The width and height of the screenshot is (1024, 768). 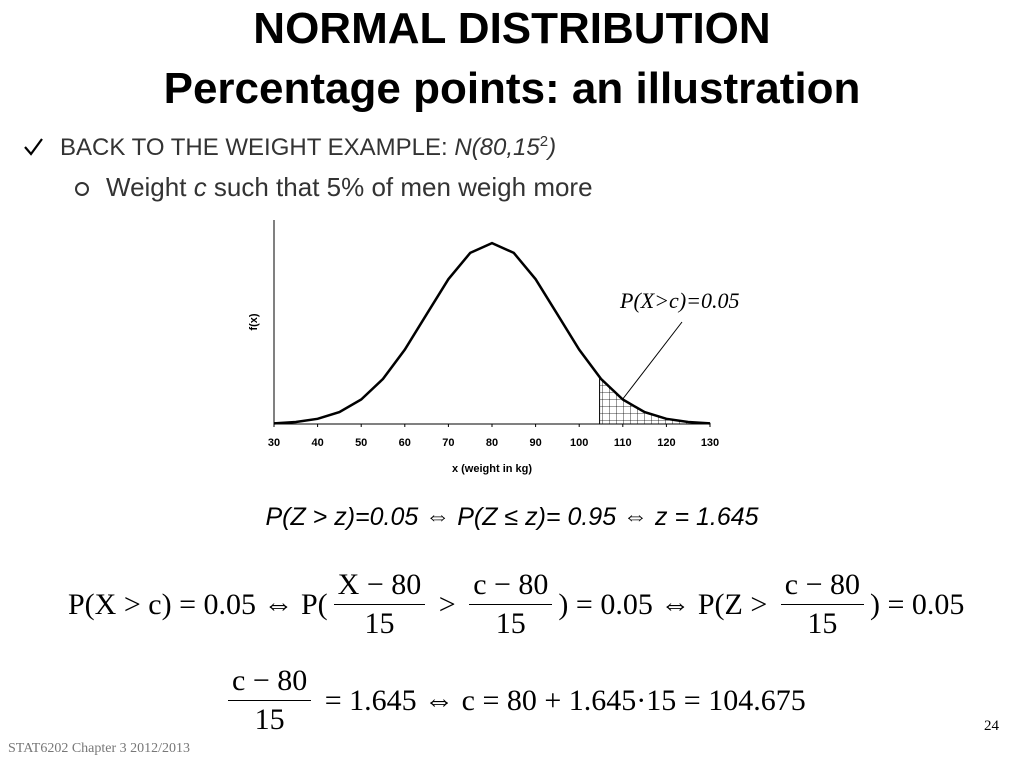 What do you see at coordinates (492, 469) in the screenshot?
I see `x-axis-label: x (weight in kg)` at bounding box center [492, 469].